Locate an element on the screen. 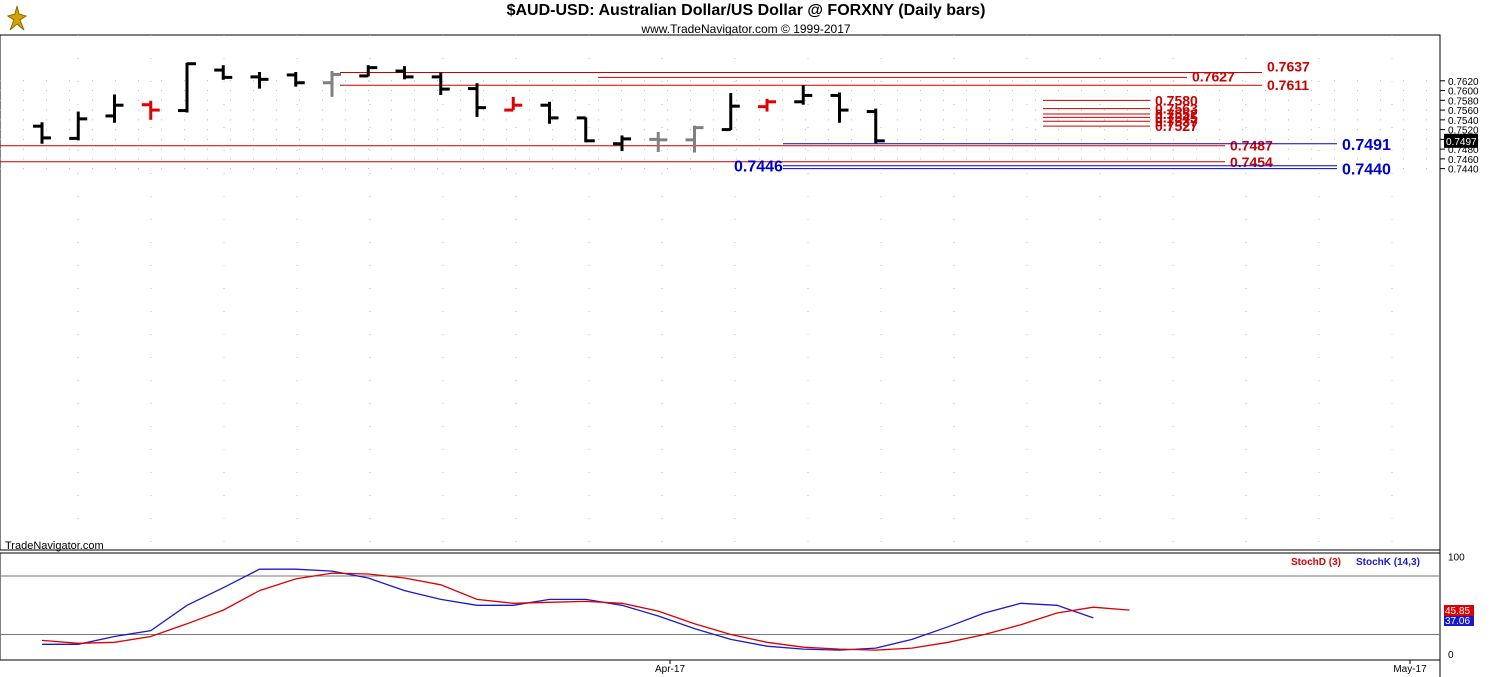  stochK-value-badge is located at coordinates (1459, 621).